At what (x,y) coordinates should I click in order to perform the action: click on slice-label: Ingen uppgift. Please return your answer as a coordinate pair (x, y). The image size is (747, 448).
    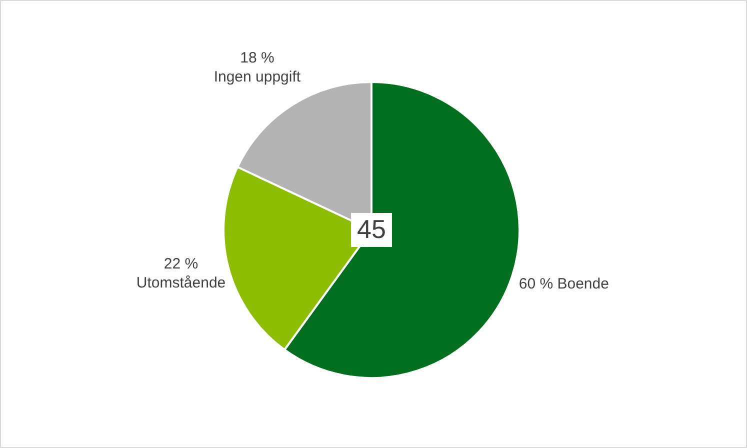
    Looking at the image, I should click on (258, 77).